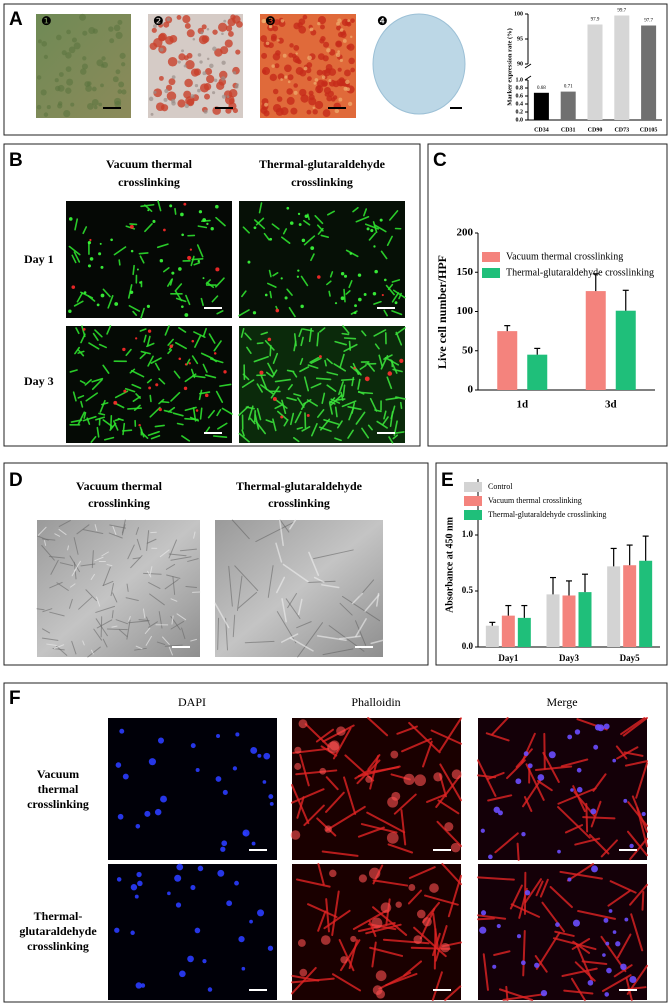 The width and height of the screenshot is (671, 1006). What do you see at coordinates (595, 130) in the screenshot?
I see `x-tick-label: CD90` at bounding box center [595, 130].